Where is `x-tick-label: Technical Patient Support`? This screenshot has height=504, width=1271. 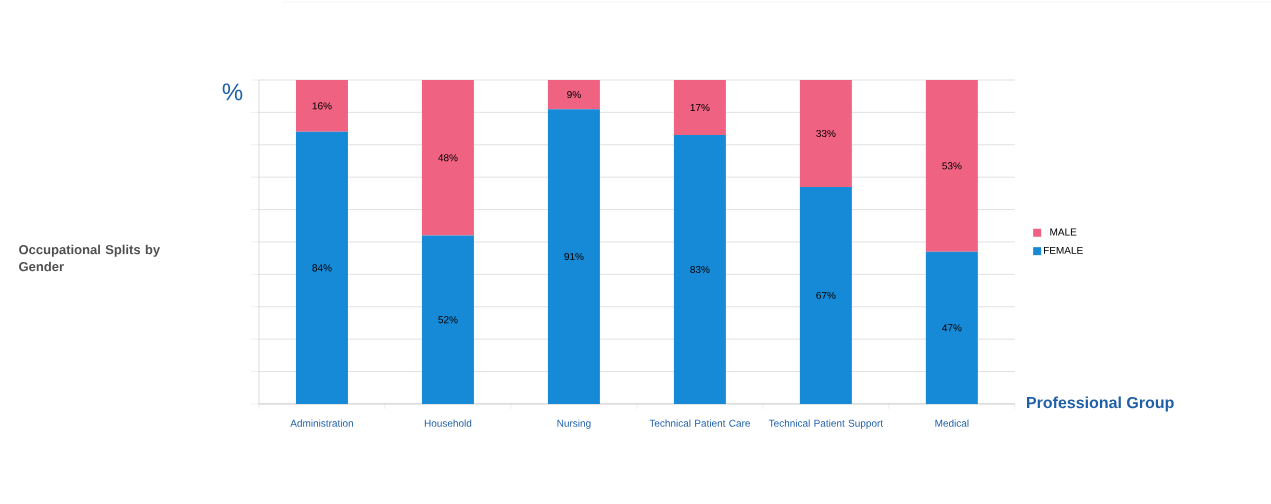
x-tick-label: Technical Patient Support is located at coordinates (826, 424).